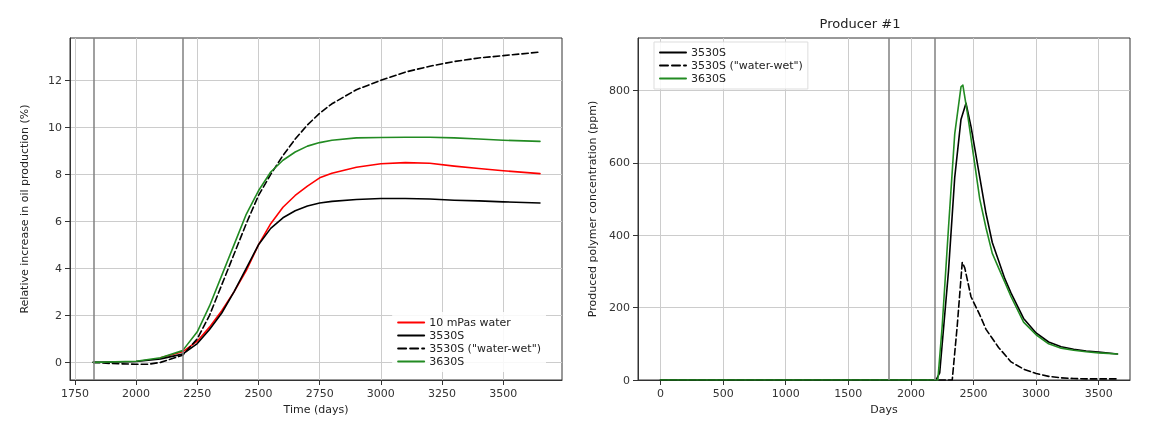 Image resolution: width=1152 pixels, height=432 pixels. I want to click on y-tick-label: 12, so click(55, 80).